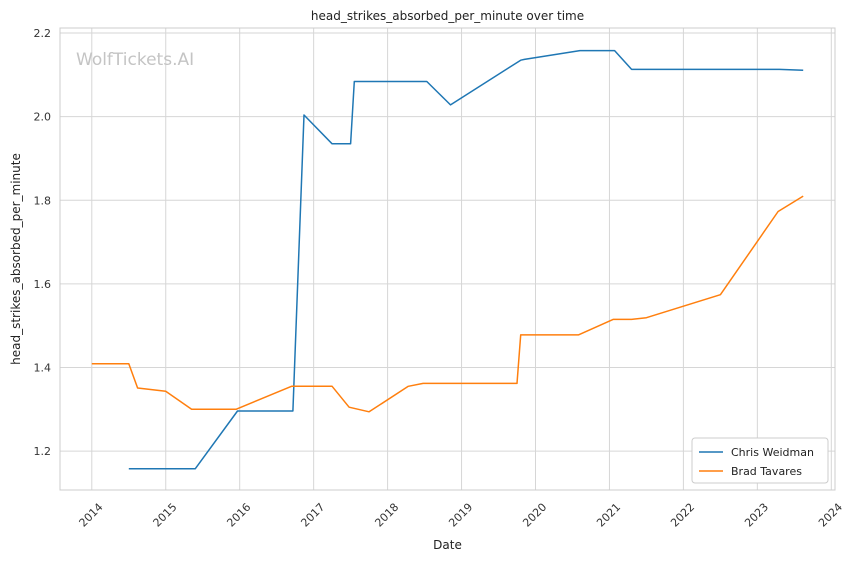 This screenshot has height=561, width=852. I want to click on x-tick-label: 2017, so click(312, 515).